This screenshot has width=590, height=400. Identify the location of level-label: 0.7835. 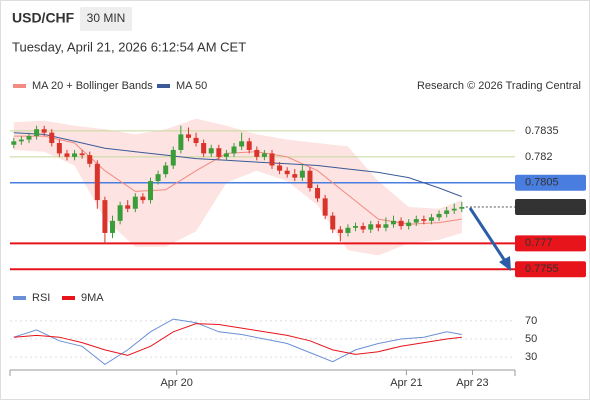
(542, 131).